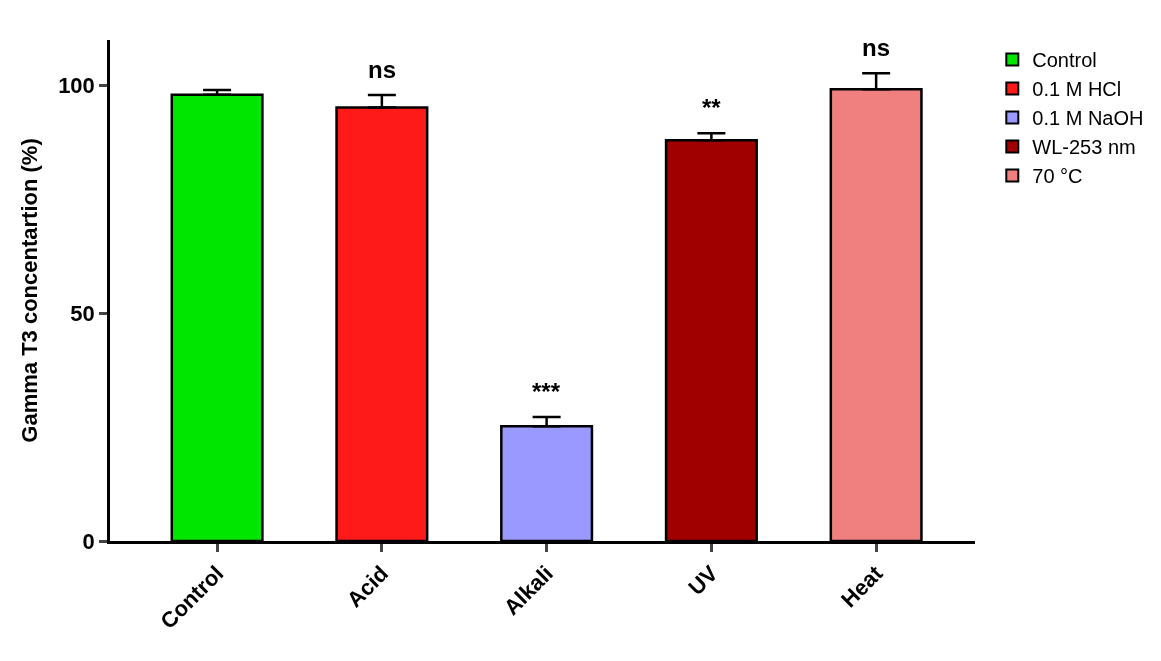 This screenshot has width=1161, height=661. What do you see at coordinates (1064, 60) in the screenshot?
I see `legend-label: Control` at bounding box center [1064, 60].